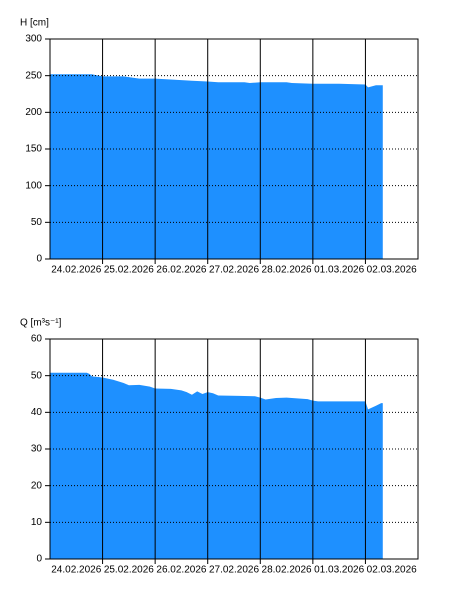 The image size is (450, 600). Describe the element at coordinates (37, 412) in the screenshot. I see `y-tick-label: 40` at that location.